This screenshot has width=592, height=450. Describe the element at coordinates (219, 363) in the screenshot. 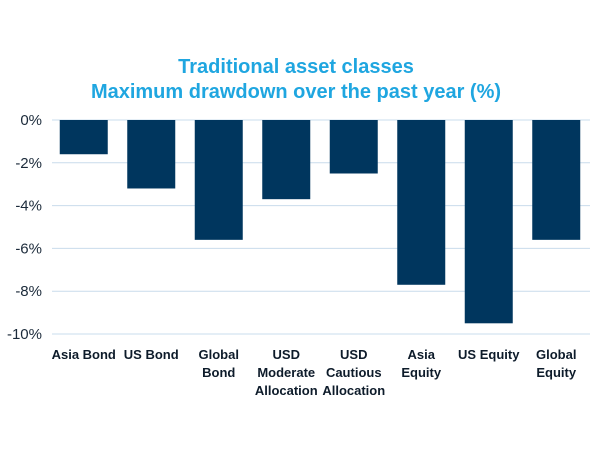

I see `x-category-label: Global Bond` at that location.